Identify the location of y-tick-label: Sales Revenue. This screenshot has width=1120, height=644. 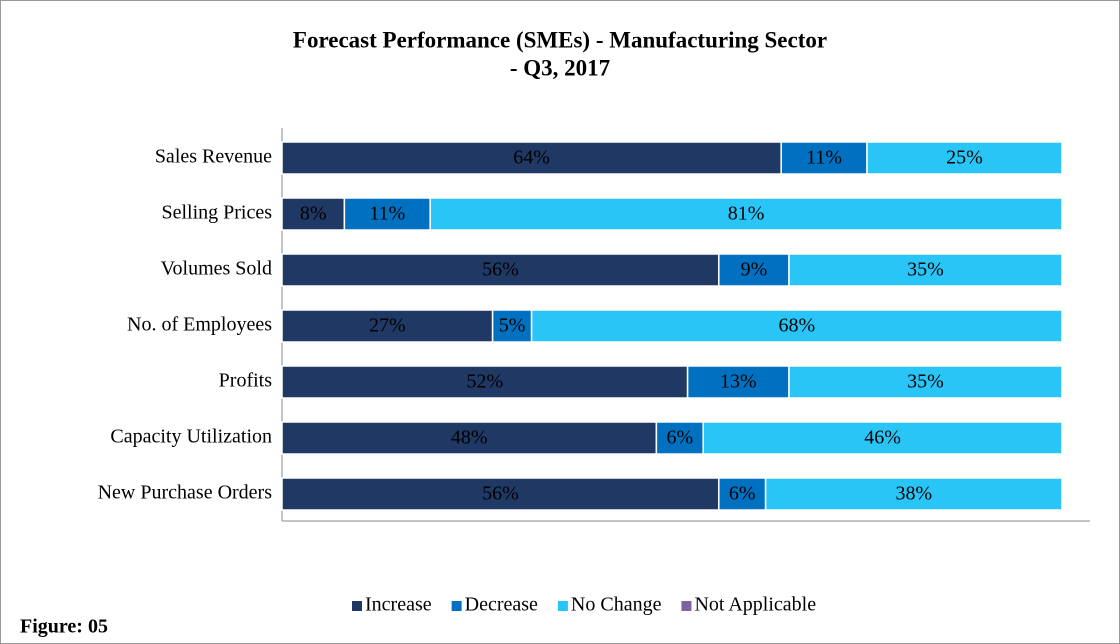
(213, 157).